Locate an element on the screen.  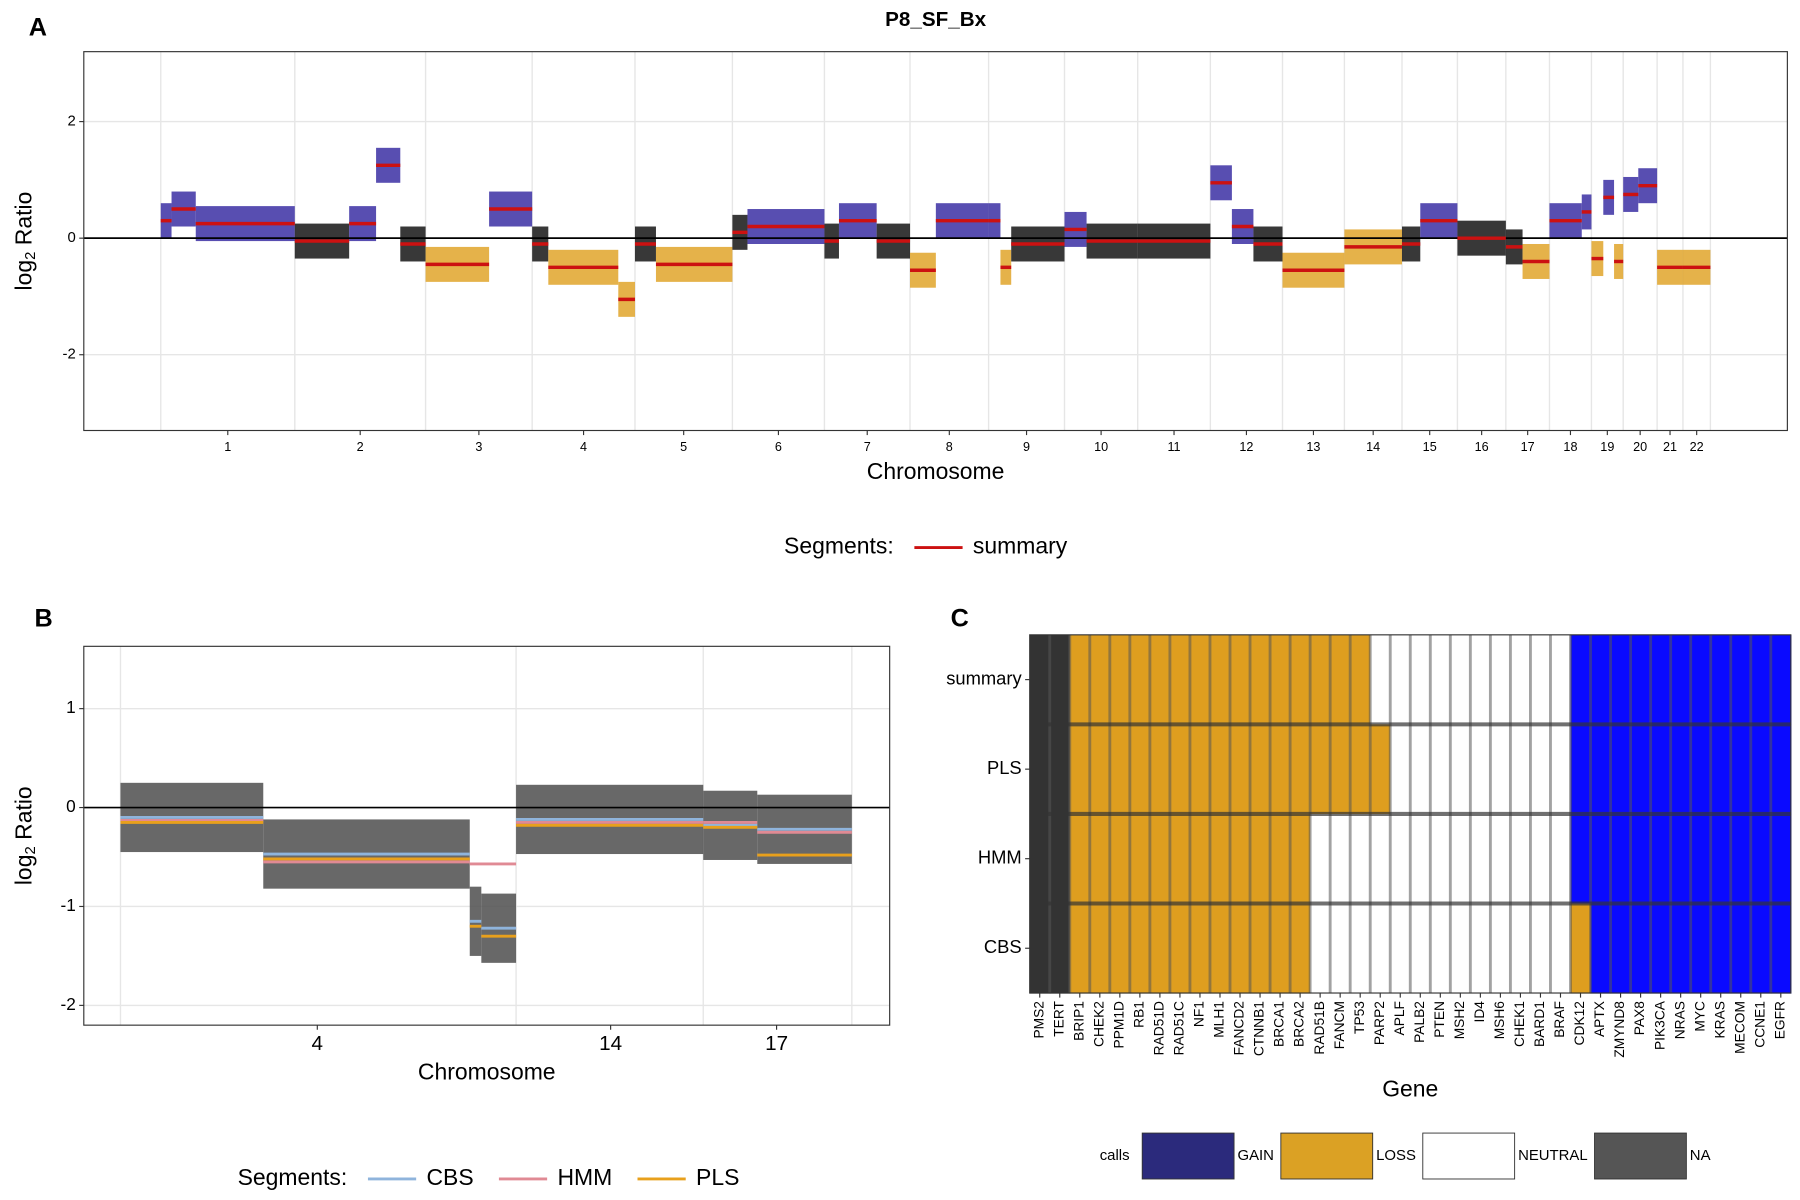
x-tick-label: RB1 is located at coordinates (1139, 1014).